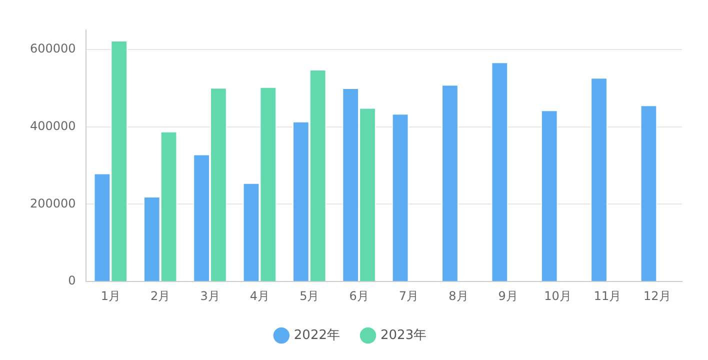  I want to click on x-tick-label: 4月, so click(260, 295).